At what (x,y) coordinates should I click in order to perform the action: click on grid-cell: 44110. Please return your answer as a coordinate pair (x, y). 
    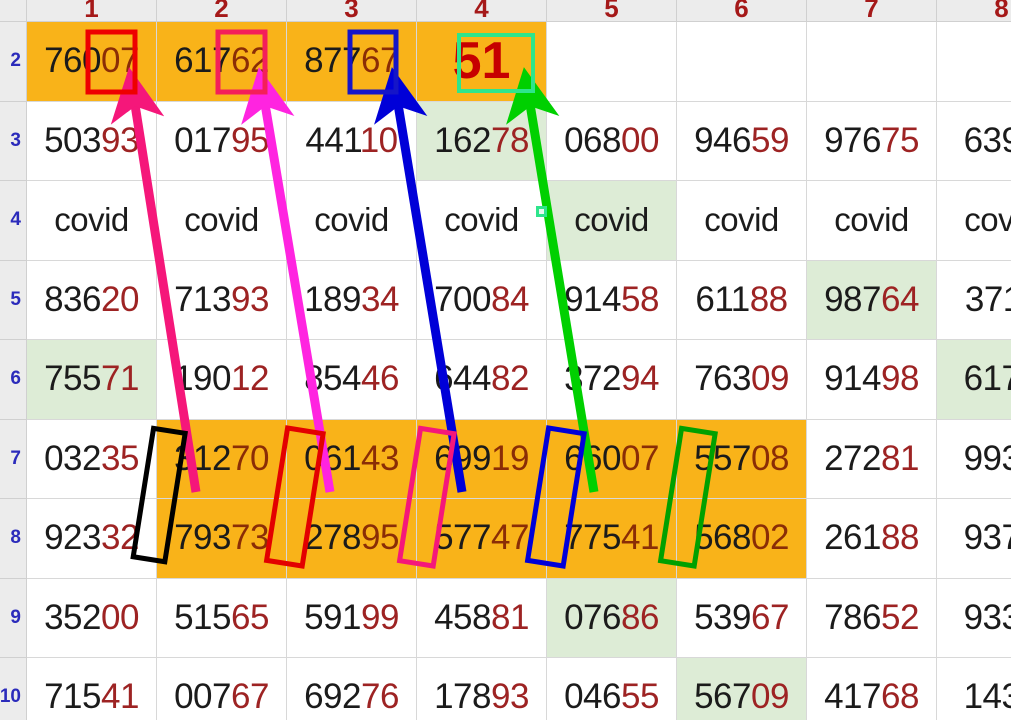
    Looking at the image, I should click on (351, 140).